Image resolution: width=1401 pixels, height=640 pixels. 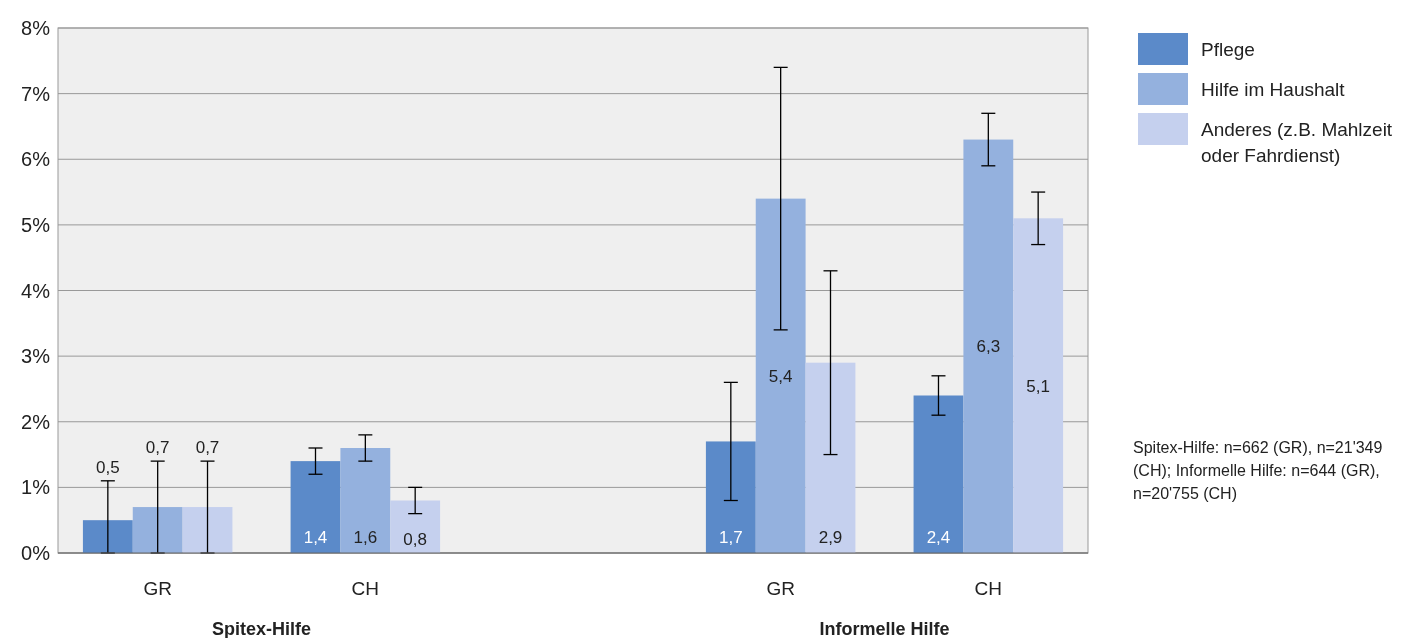 I want to click on data-label: 5,1, so click(x=1038, y=386).